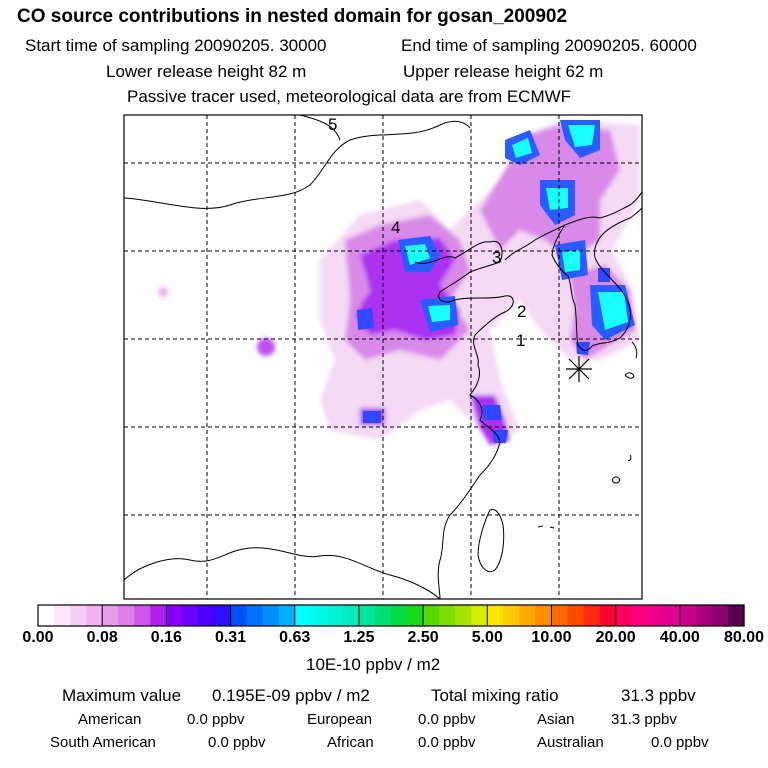 This screenshot has height=768, width=768. I want to click on colorbar-tick-label: 0.16, so click(166, 637).